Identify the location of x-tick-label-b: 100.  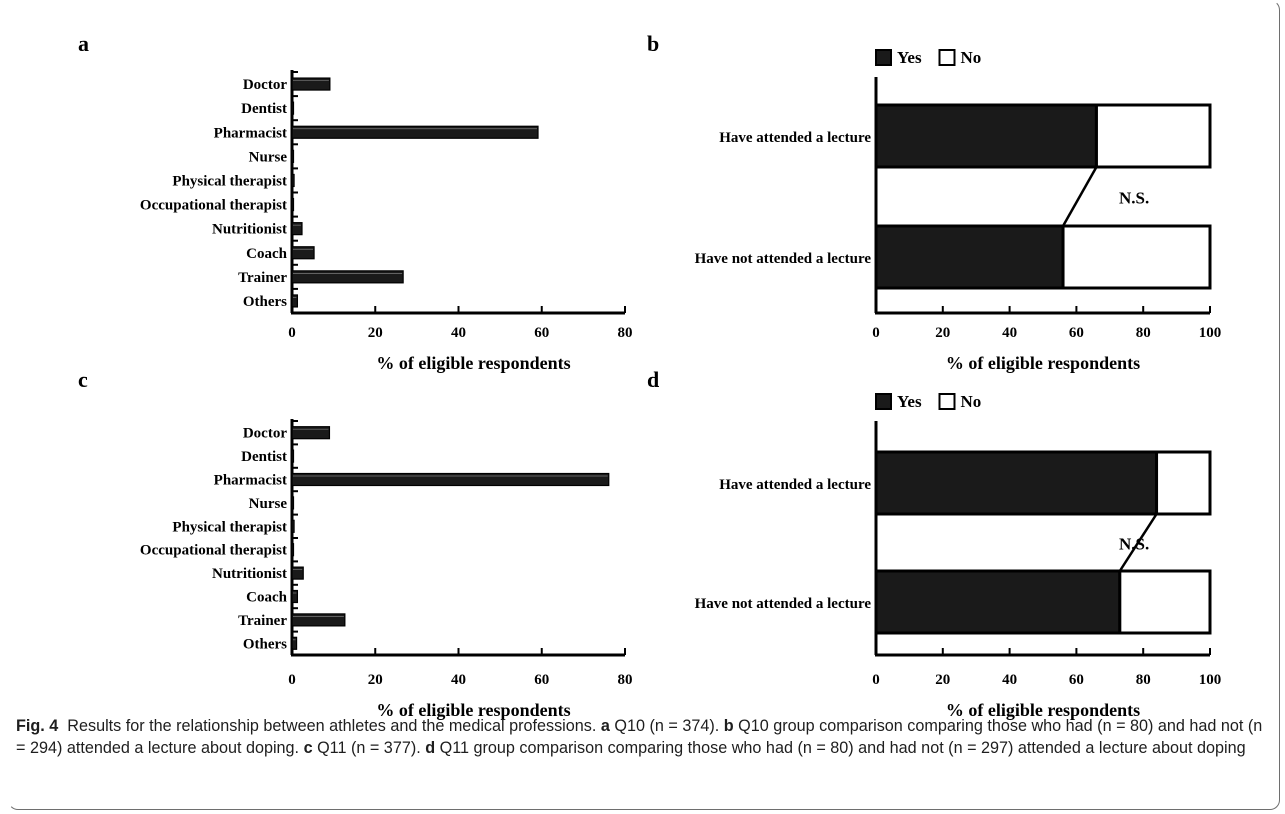
(1210, 333).